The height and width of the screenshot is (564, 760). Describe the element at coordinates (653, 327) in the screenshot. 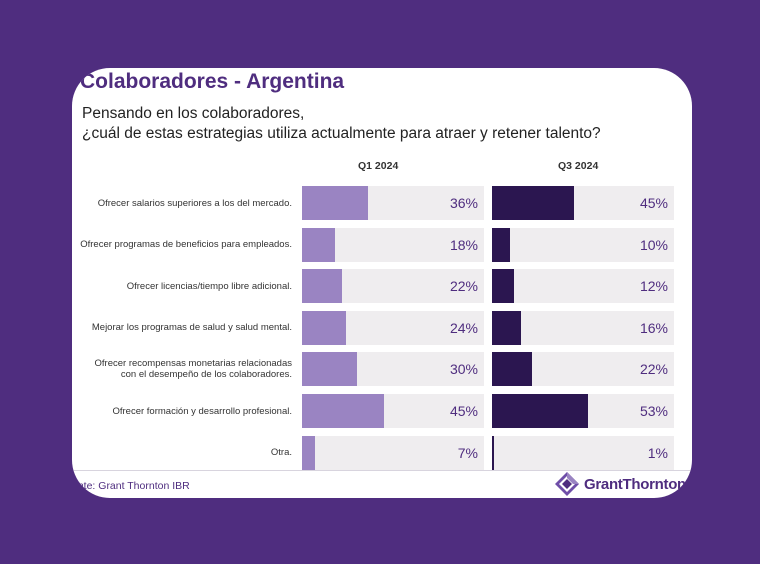

I see `q3-value-label: 16%` at that location.